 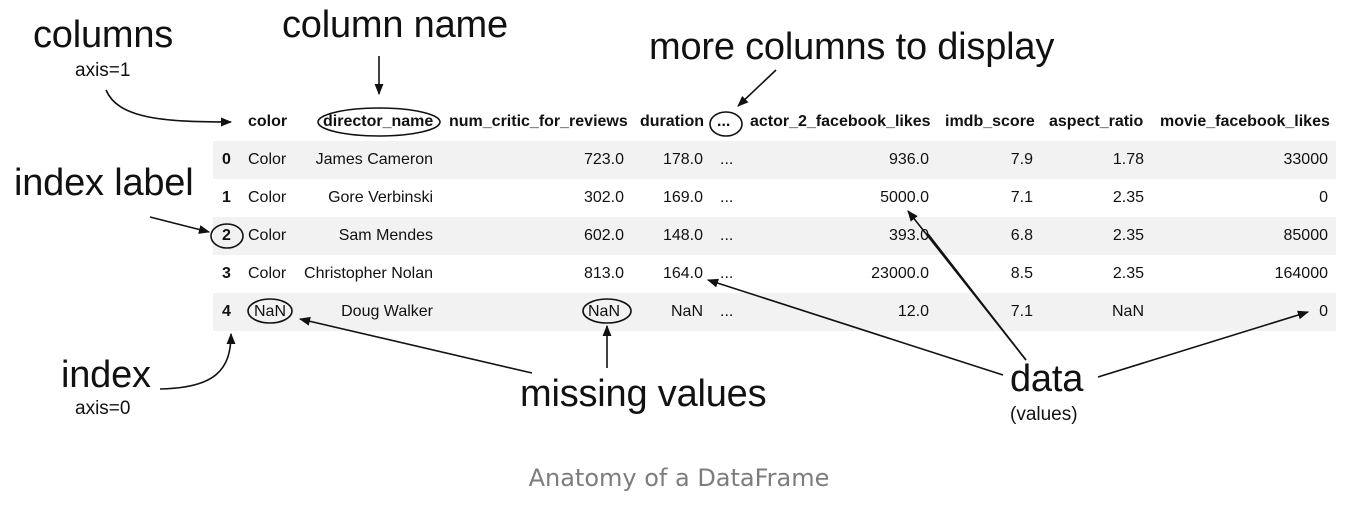 I want to click on more-columns-ellipse, so click(x=726, y=124).